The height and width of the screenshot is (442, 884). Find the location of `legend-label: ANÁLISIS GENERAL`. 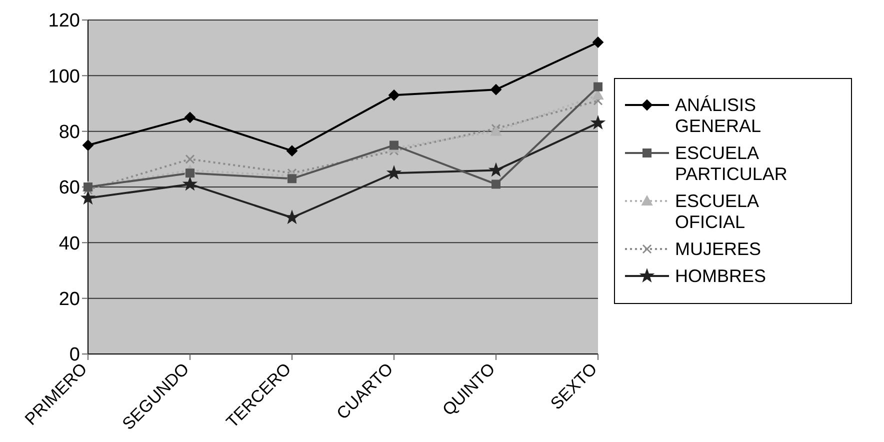

legend-label: ANÁLISIS GENERAL is located at coordinates (718, 116).